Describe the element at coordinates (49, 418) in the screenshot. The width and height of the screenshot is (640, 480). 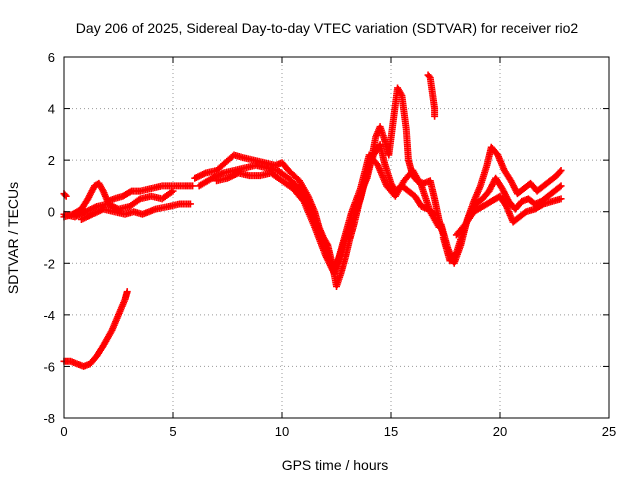
I see `y-tick-label: -8` at that location.